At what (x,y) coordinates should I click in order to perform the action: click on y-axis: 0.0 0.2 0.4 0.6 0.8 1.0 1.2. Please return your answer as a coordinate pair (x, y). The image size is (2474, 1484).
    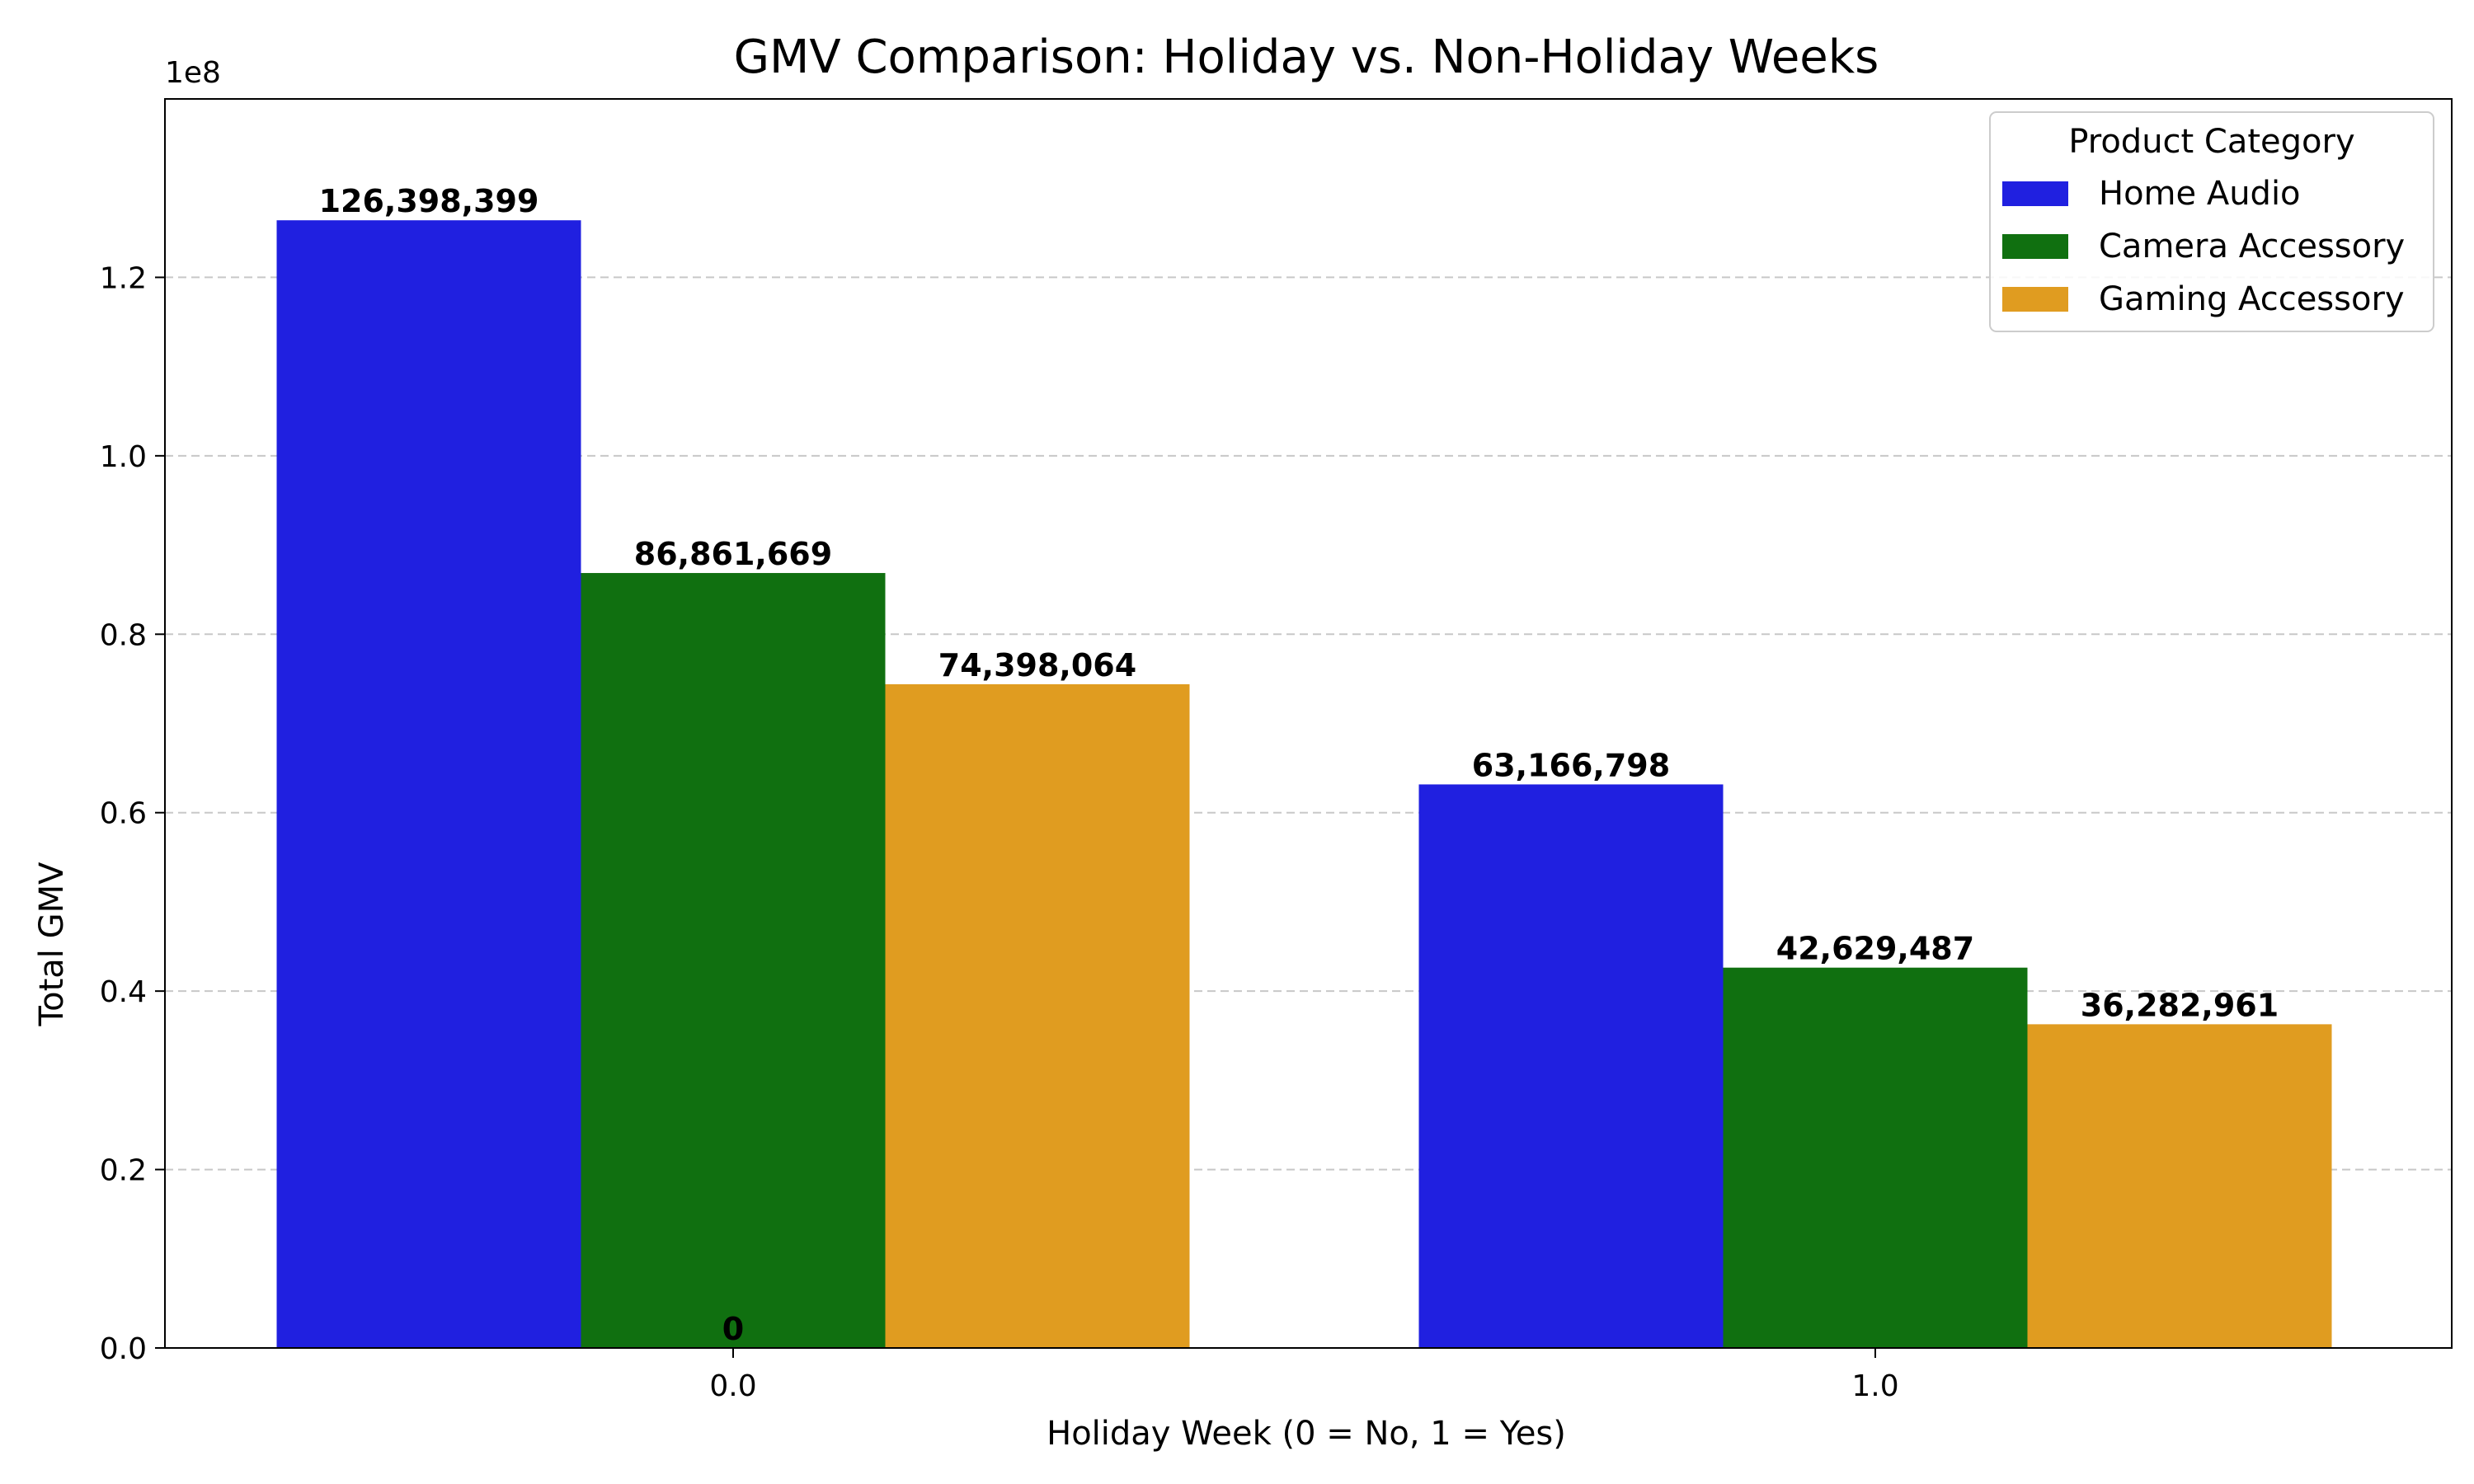
    Looking at the image, I should click on (132, 813).